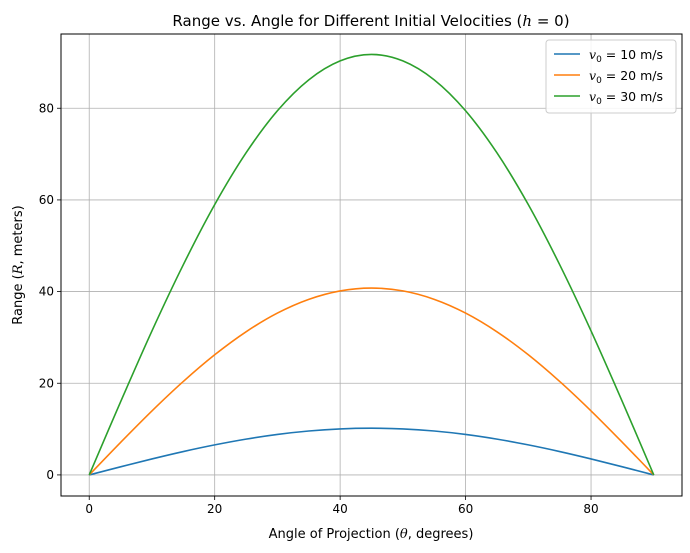 This screenshot has width=690, height=553. I want to click on x-tick-label: 0, so click(89, 509).